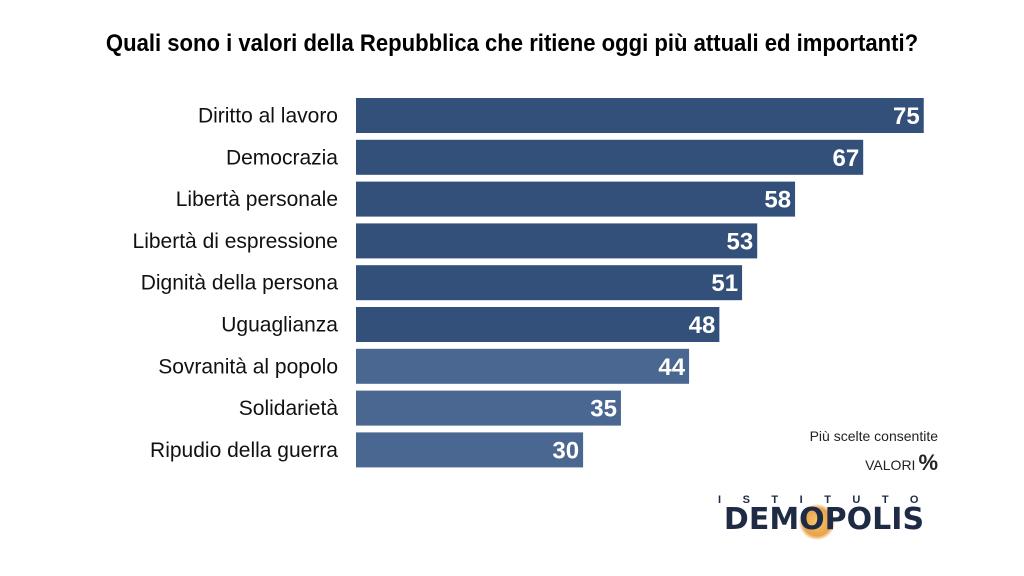 The width and height of the screenshot is (1024, 576). I want to click on value-label-3: 58, so click(777, 200).